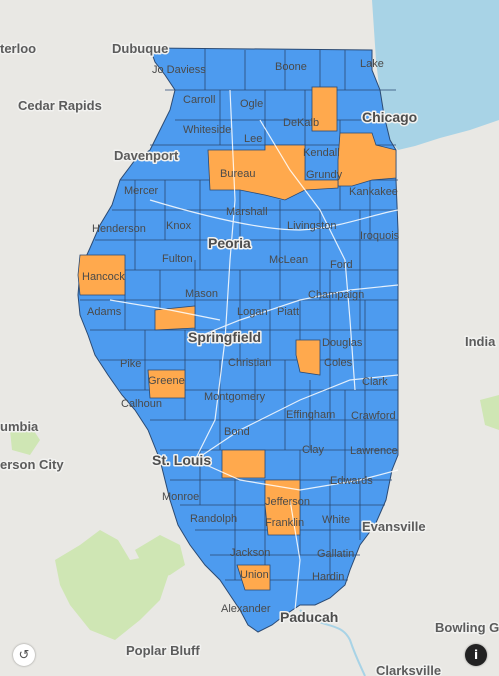 This screenshot has height=676, width=499. What do you see at coordinates (163, 650) in the screenshot?
I see `city-label: Poplar Bluff` at bounding box center [163, 650].